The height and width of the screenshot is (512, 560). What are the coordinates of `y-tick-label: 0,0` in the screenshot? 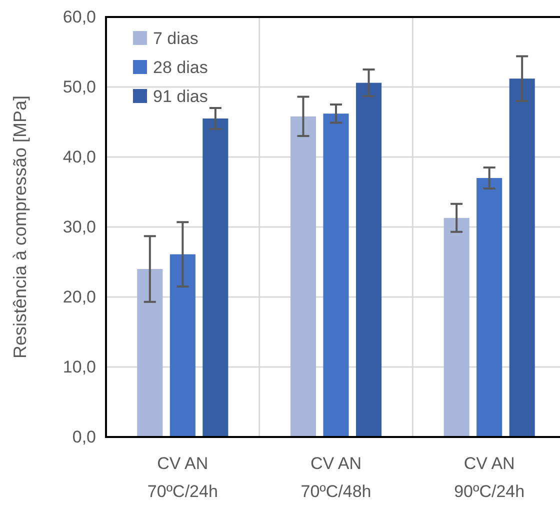 It's located at (84, 436).